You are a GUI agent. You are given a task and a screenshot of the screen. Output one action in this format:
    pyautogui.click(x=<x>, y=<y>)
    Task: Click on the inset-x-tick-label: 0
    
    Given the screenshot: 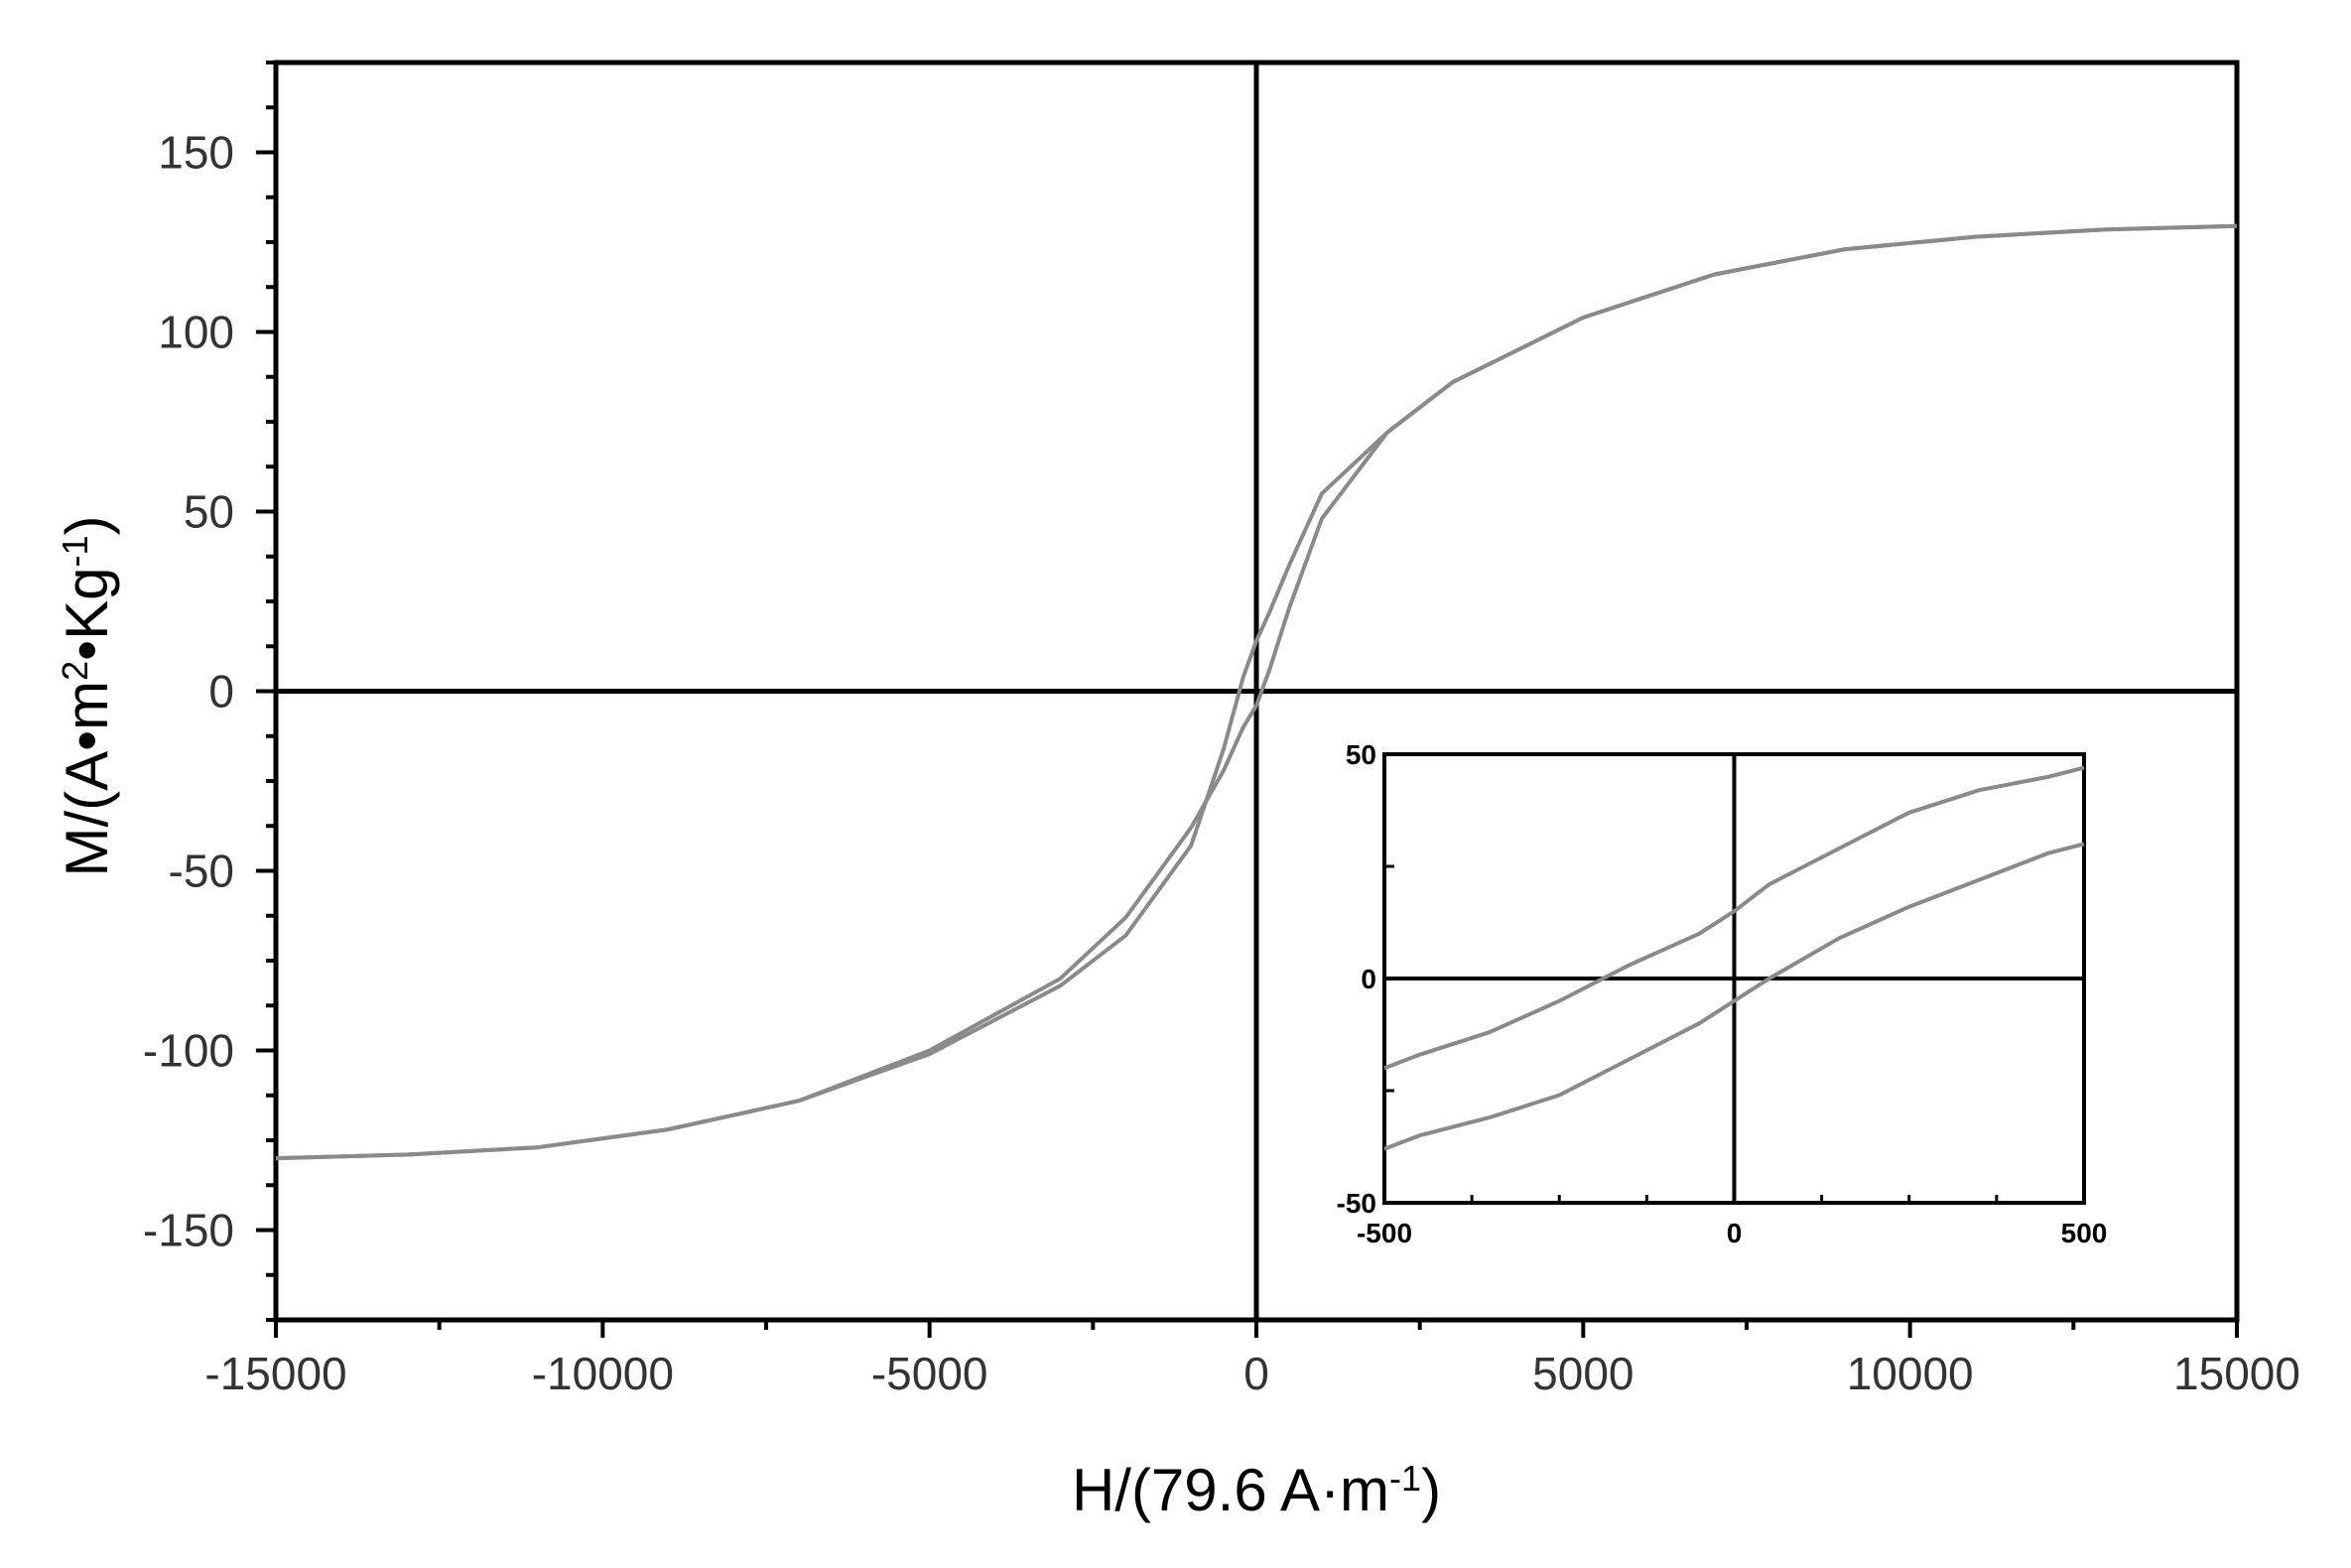 What is the action you would take?
    pyautogui.click(x=1735, y=1233)
    